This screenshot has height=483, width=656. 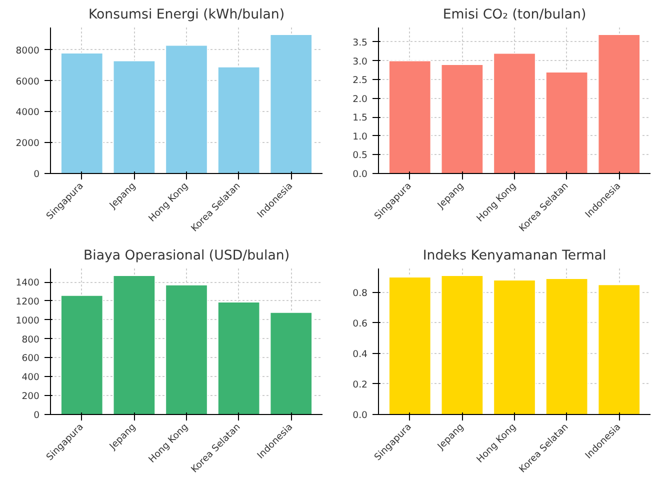 What do you see at coordinates (28, 82) in the screenshot?
I see `y-tick-label: 6000` at bounding box center [28, 82].